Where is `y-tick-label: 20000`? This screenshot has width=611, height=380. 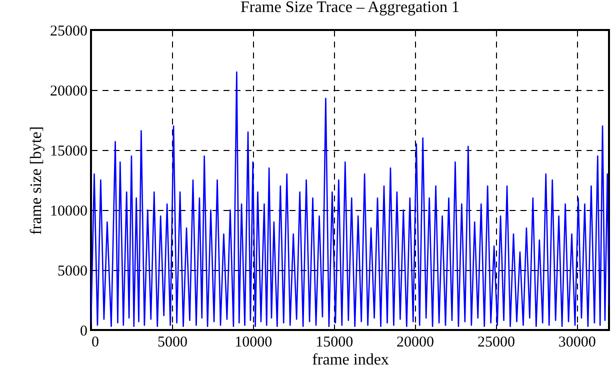
y-tick-label: 20000 is located at coordinates (69, 92).